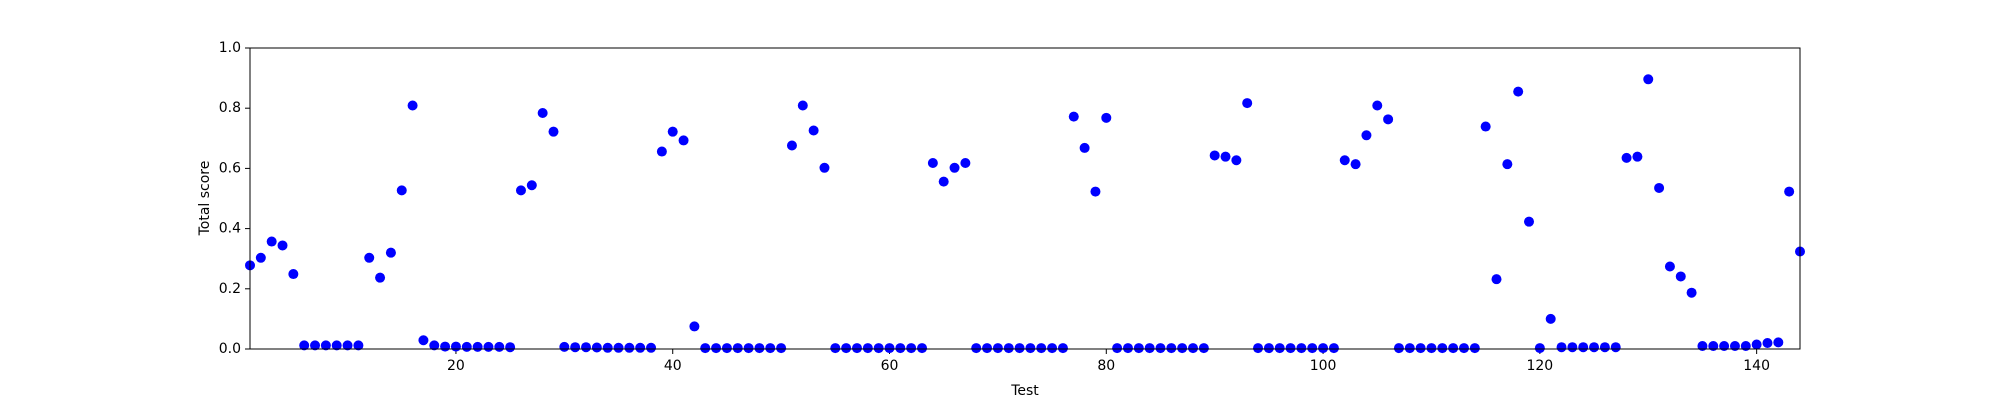  I want to click on x-axis-label: Test, so click(1024, 391).